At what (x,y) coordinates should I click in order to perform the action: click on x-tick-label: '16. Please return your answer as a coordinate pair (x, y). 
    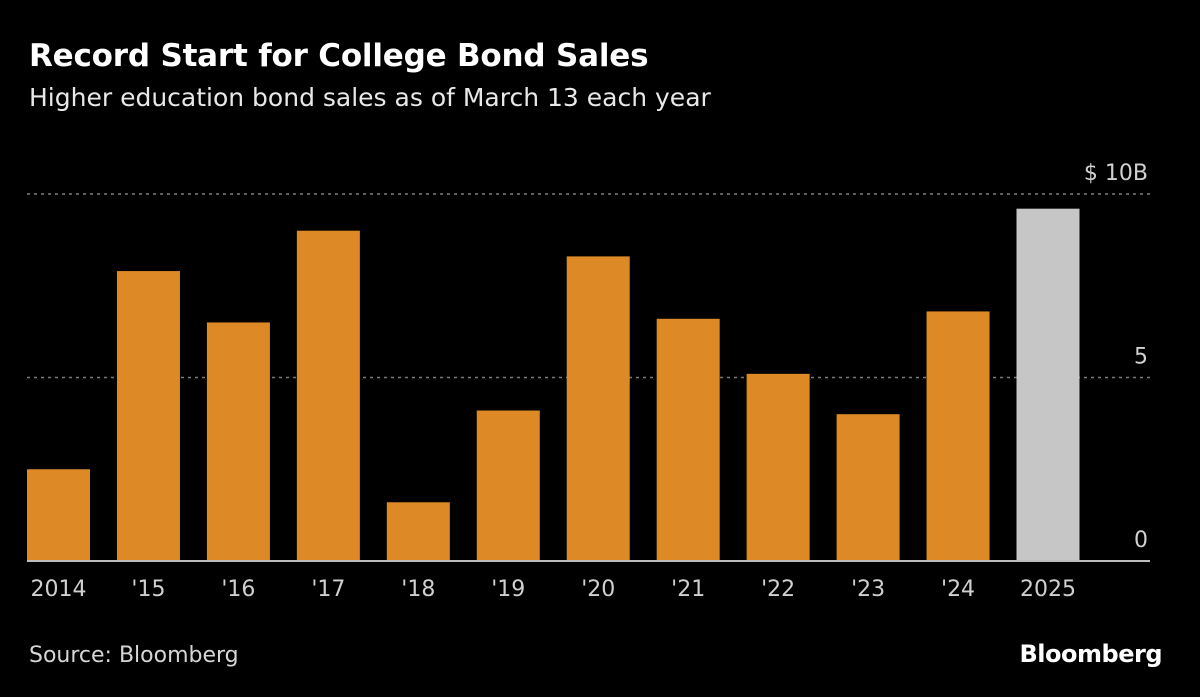
    Looking at the image, I should click on (238, 589).